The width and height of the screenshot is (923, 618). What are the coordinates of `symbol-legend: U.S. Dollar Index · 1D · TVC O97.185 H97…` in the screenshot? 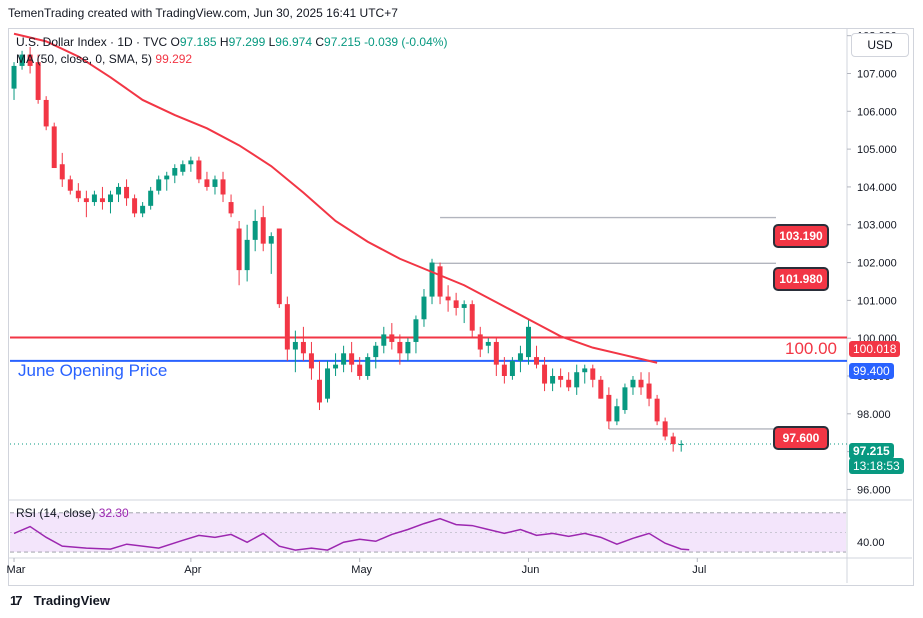 It's located at (231, 42).